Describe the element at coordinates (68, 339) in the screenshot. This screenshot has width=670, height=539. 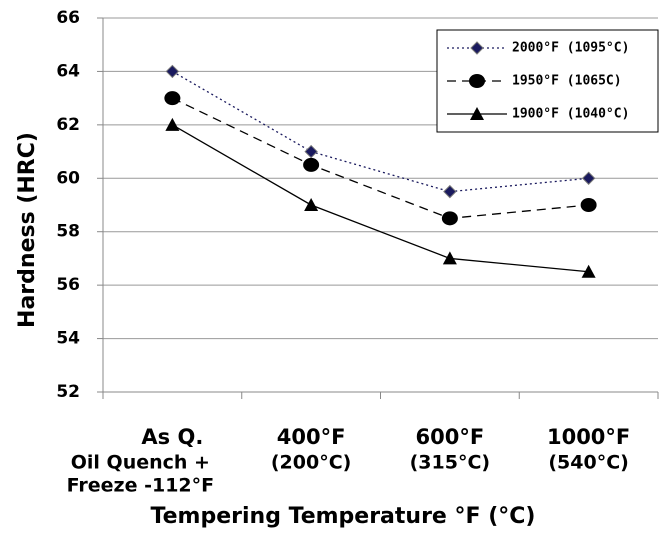
I see `y-tick-label: 54` at that location.